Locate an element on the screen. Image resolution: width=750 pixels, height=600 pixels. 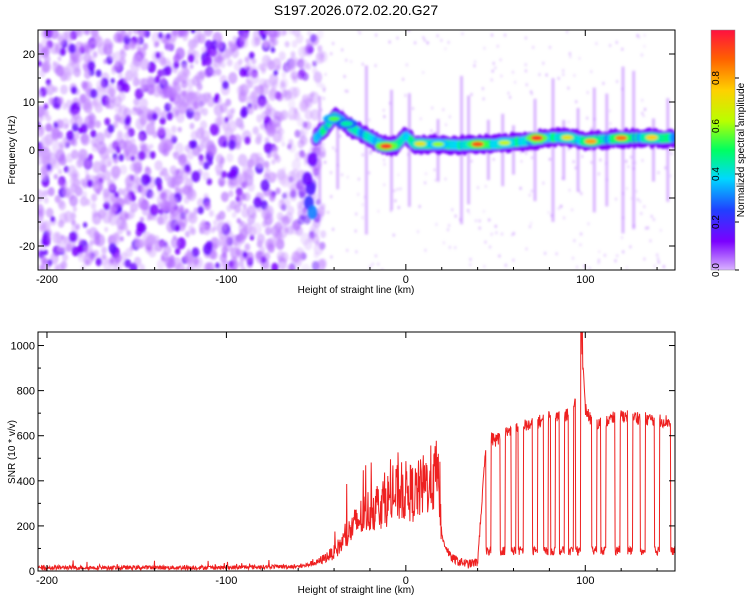
heatmap-x-tick-label: 0 is located at coordinates (406, 280).